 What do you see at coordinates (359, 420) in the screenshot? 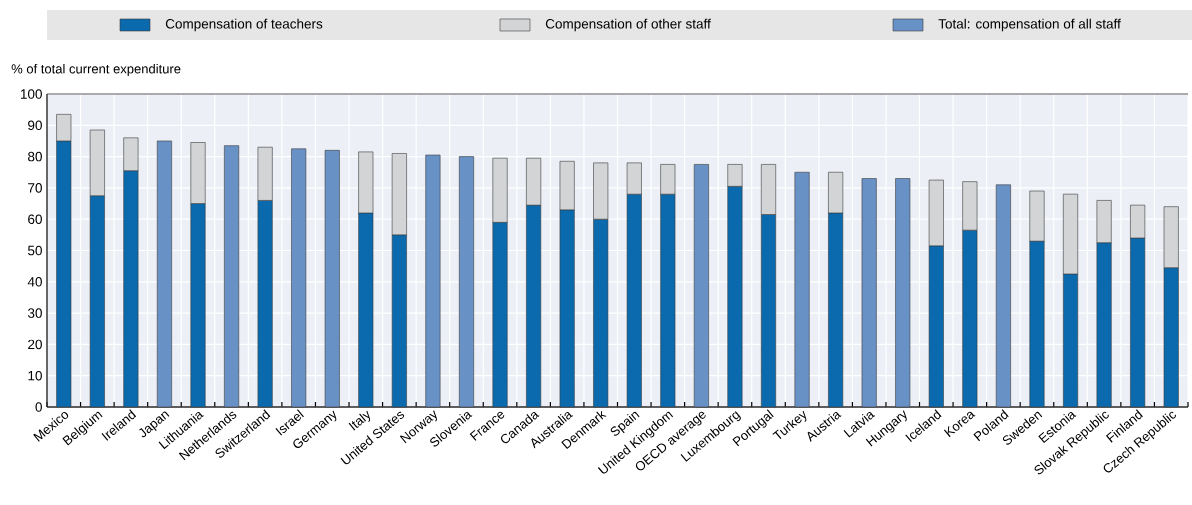
I see `x-tick-label: Italy` at bounding box center [359, 420].